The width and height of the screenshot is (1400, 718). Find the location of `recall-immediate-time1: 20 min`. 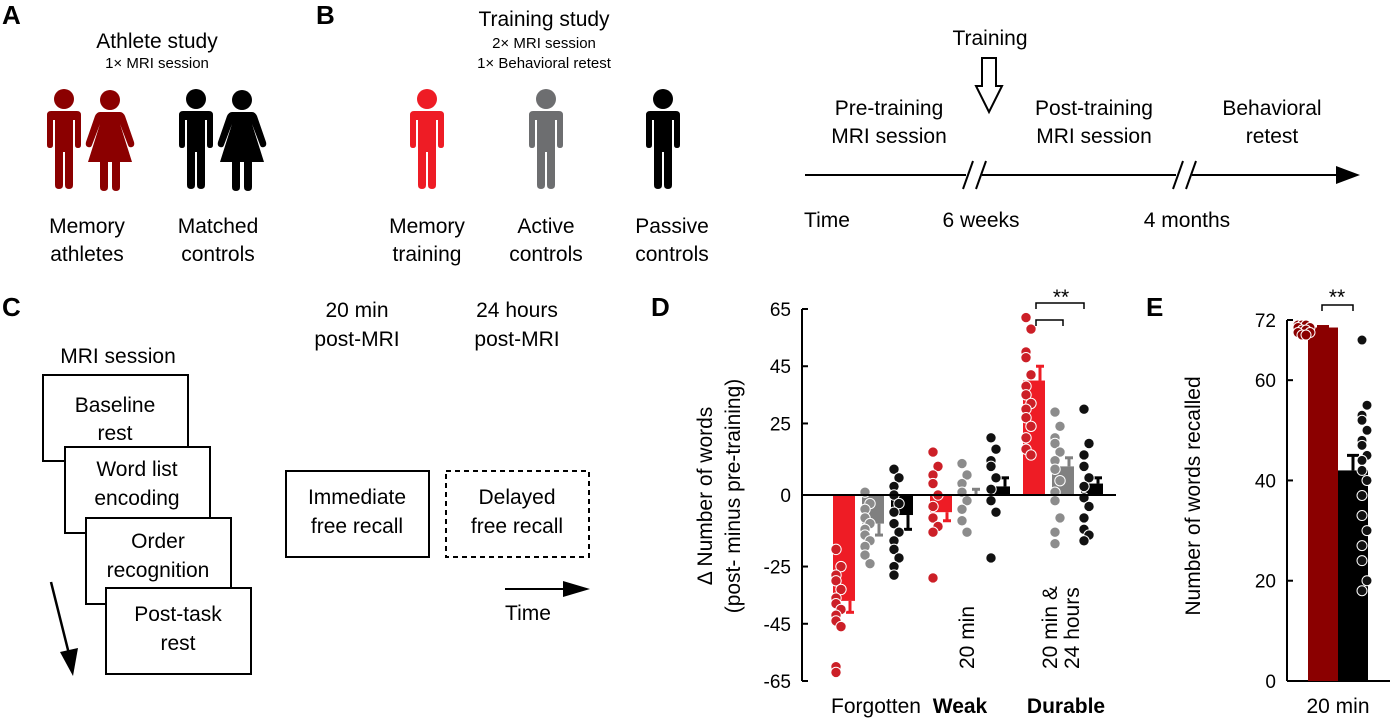

recall-immediate-time1: 20 min is located at coordinates (356, 310).